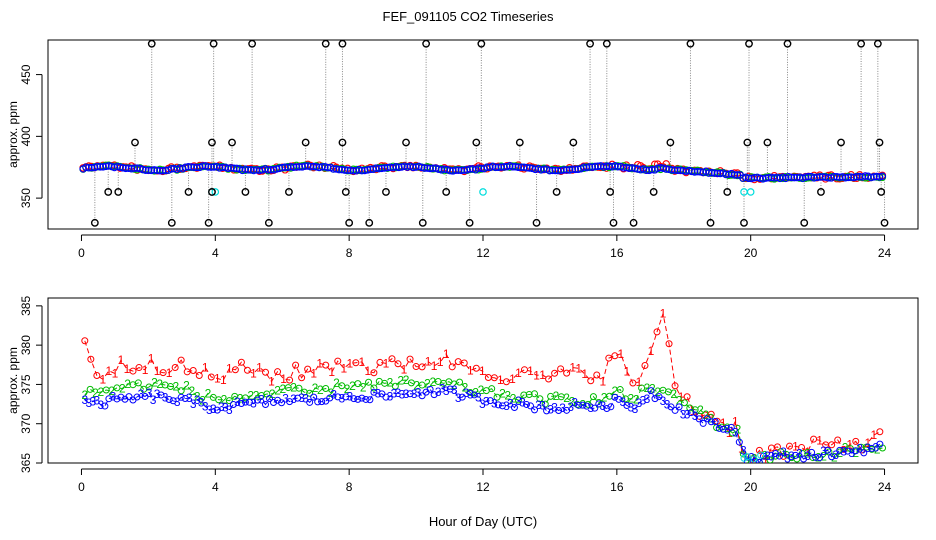 This screenshot has width=936, height=540. Describe the element at coordinates (26, 136) in the screenshot. I see `y-tick-label: 400` at that location.